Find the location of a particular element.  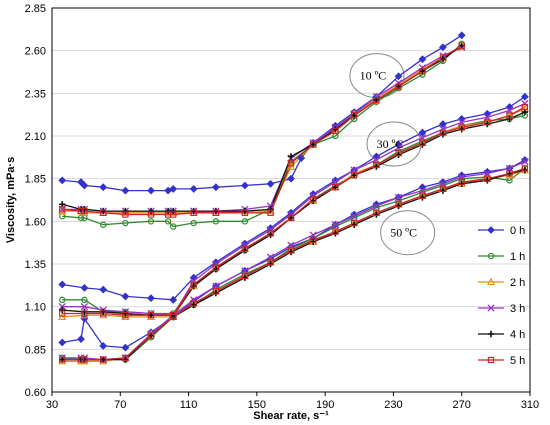

y-tick-label: 1.10 is located at coordinates (35, 308).